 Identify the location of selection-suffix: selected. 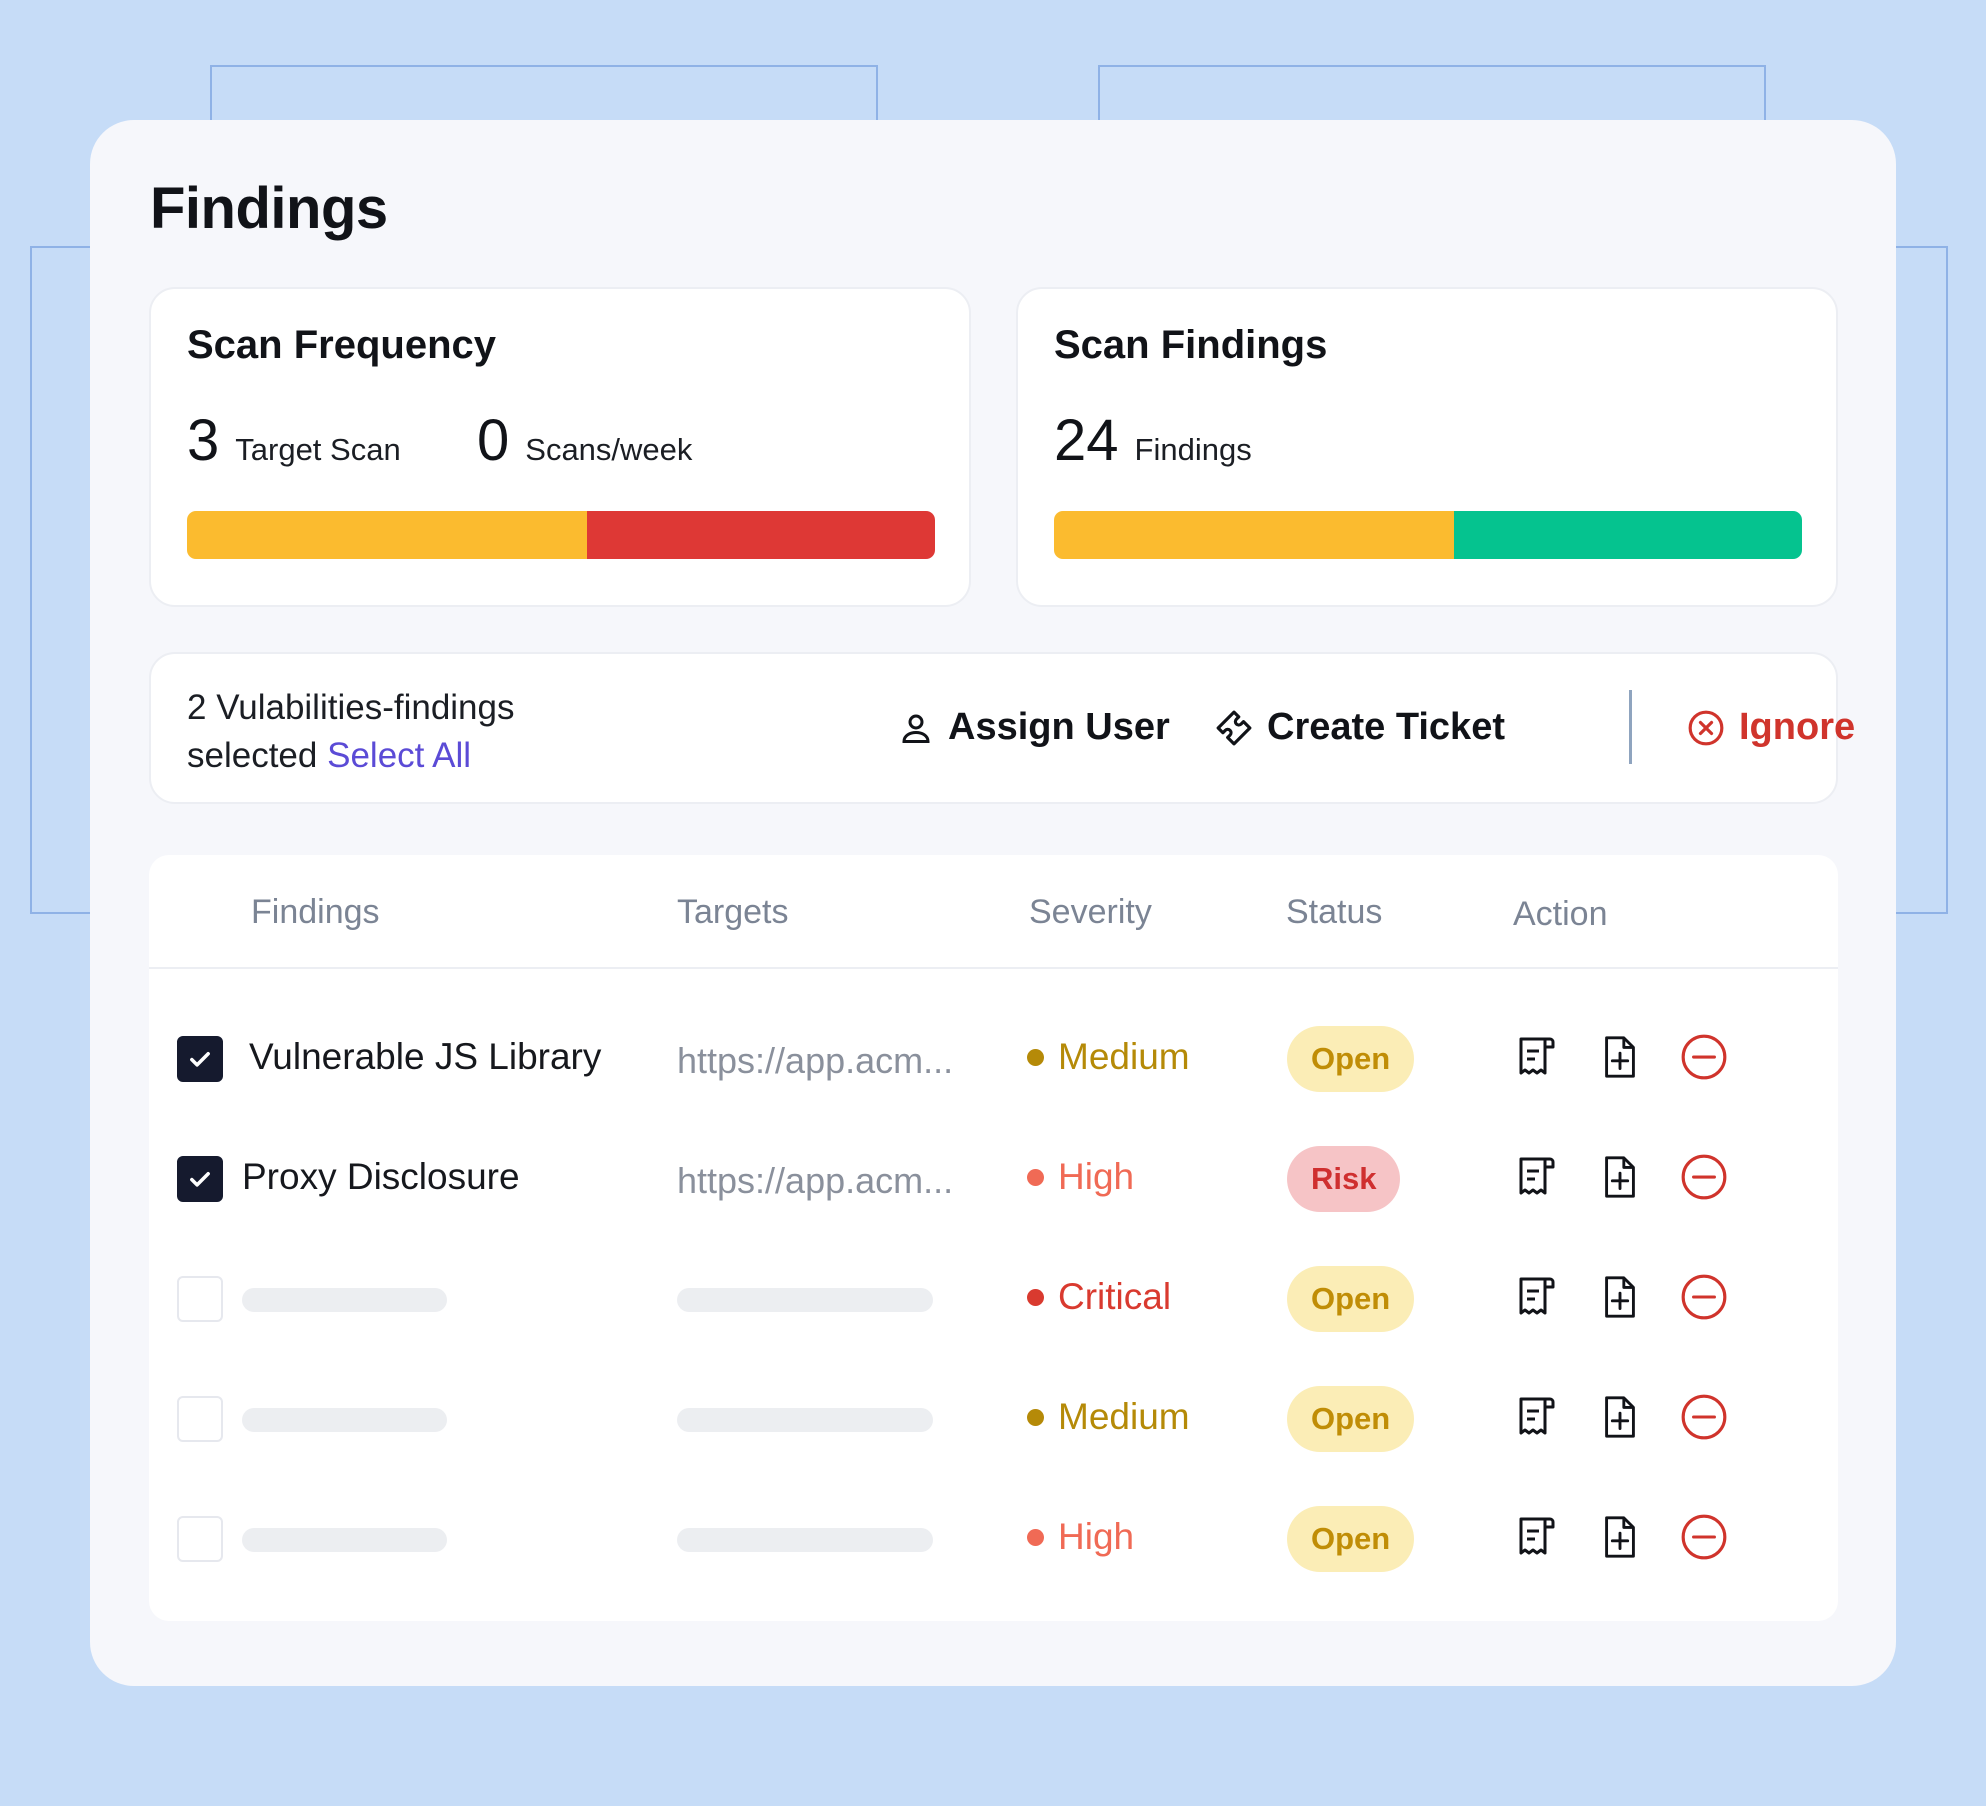
(252, 755).